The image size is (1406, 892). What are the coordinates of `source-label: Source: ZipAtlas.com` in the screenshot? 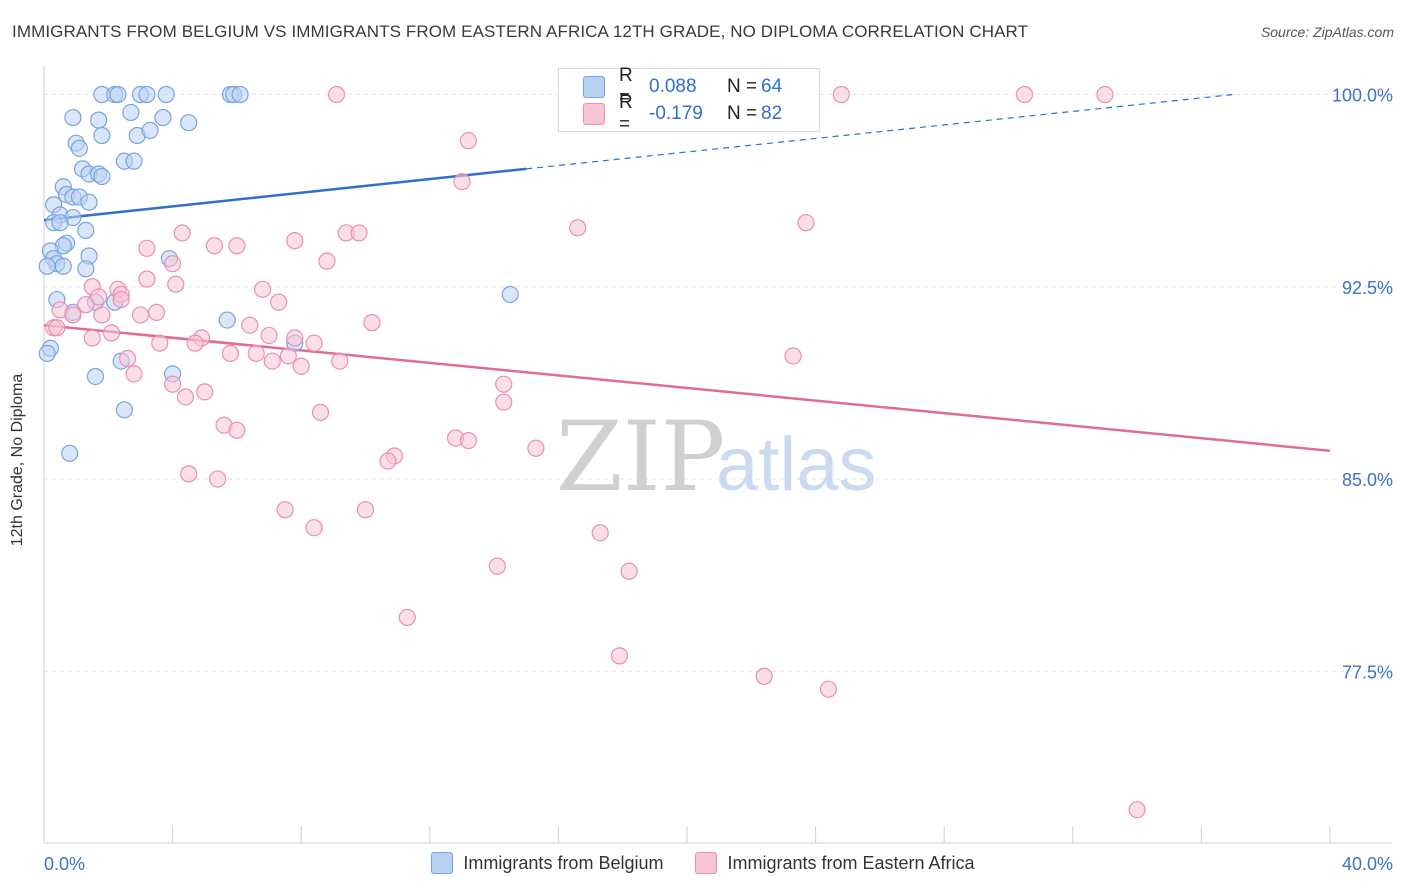 It's located at (1327, 32).